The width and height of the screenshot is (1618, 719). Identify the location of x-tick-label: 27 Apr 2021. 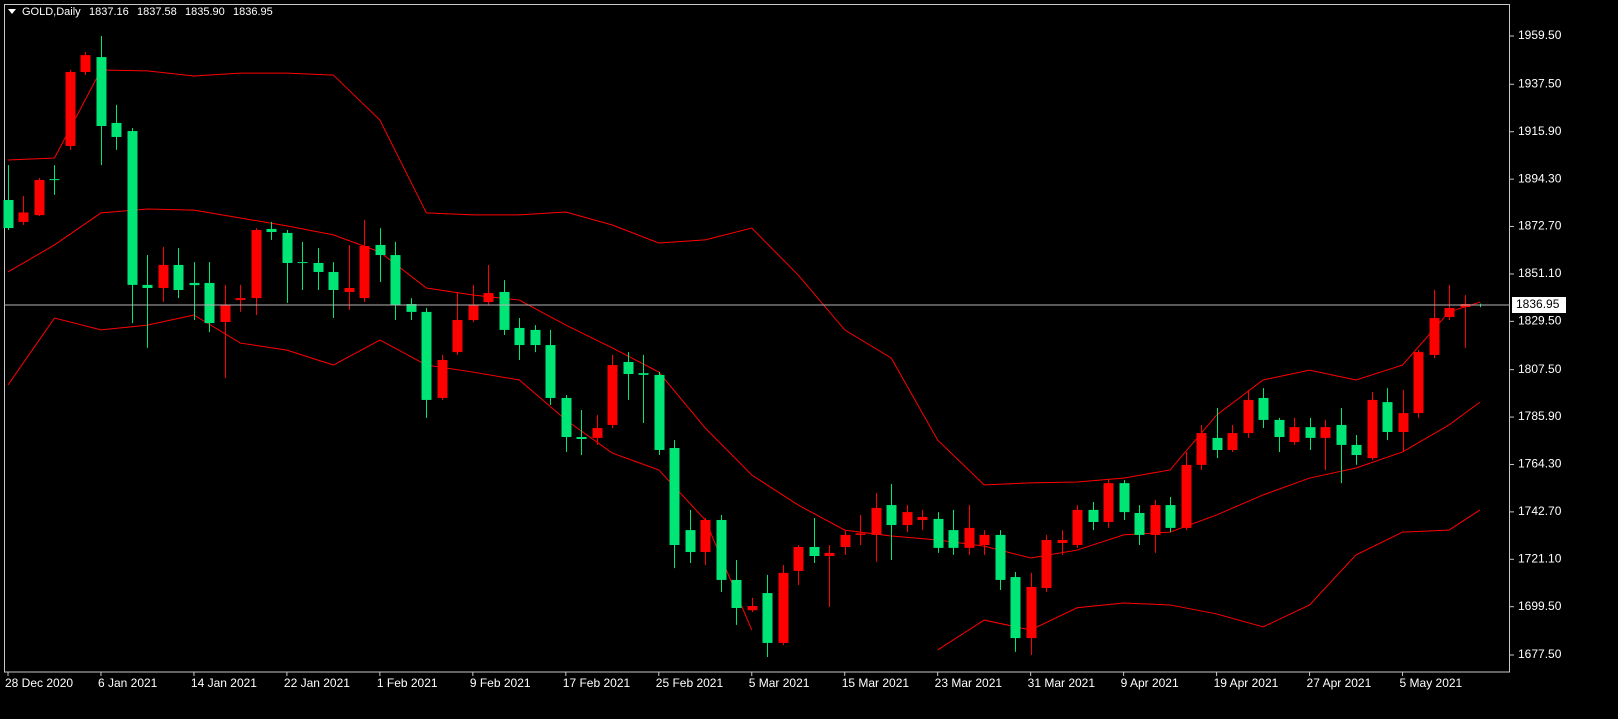
(1339, 683).